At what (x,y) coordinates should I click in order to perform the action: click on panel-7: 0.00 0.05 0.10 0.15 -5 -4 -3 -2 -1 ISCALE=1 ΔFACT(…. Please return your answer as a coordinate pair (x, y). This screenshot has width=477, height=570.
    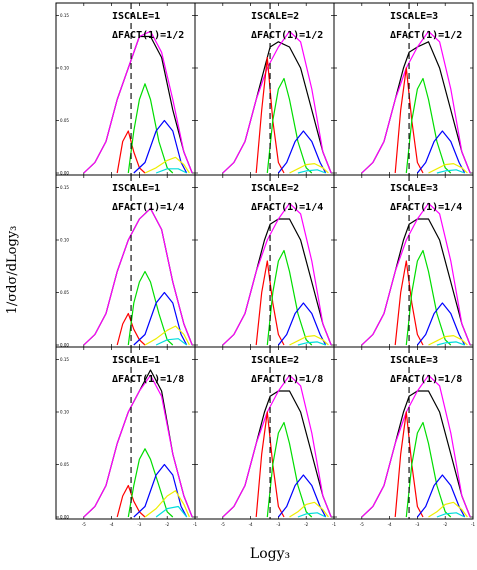
    Looking at the image, I should click on (126, 436).